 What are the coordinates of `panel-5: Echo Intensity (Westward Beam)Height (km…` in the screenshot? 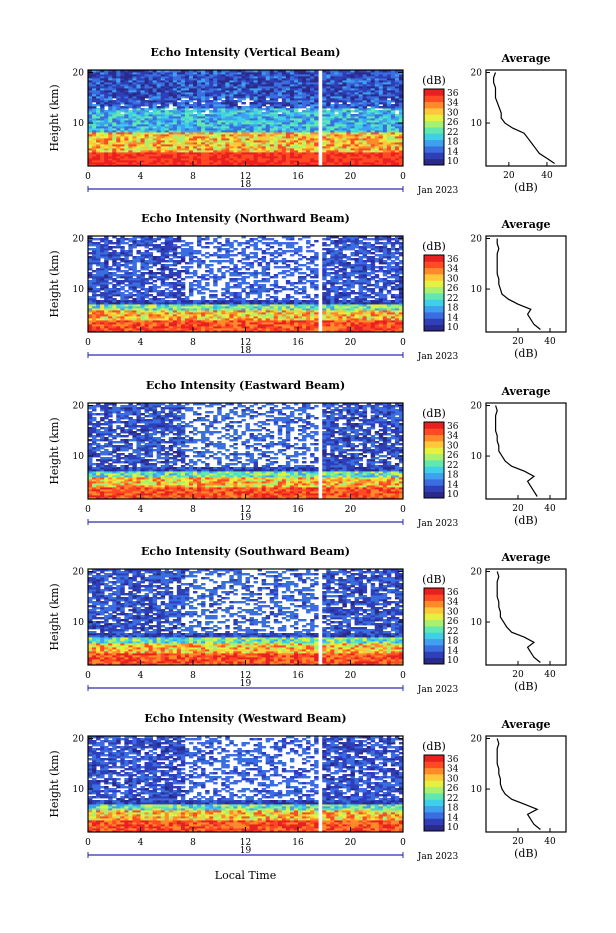 It's located at (307, 787).